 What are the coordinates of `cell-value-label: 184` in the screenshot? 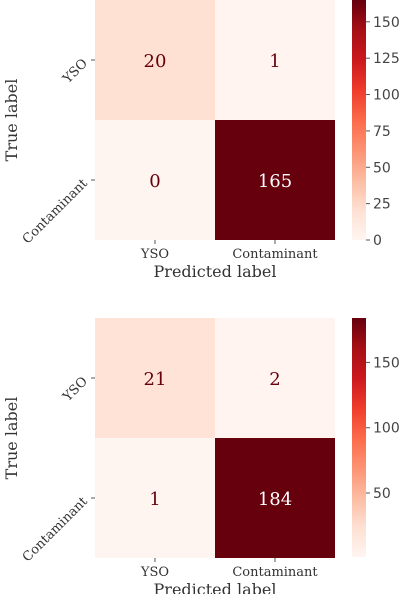 It's located at (275, 499).